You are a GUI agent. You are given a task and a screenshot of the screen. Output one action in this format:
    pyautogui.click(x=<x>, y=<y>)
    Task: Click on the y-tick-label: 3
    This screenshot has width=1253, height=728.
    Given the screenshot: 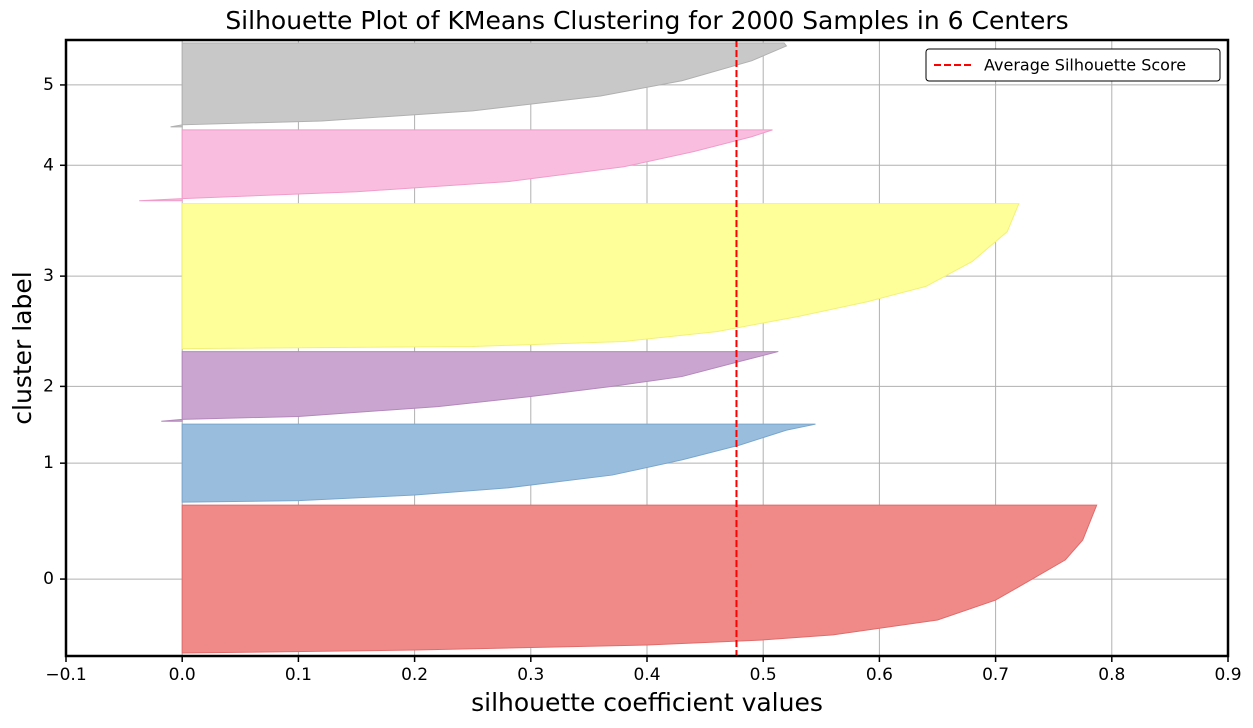 What is the action you would take?
    pyautogui.click(x=48, y=276)
    